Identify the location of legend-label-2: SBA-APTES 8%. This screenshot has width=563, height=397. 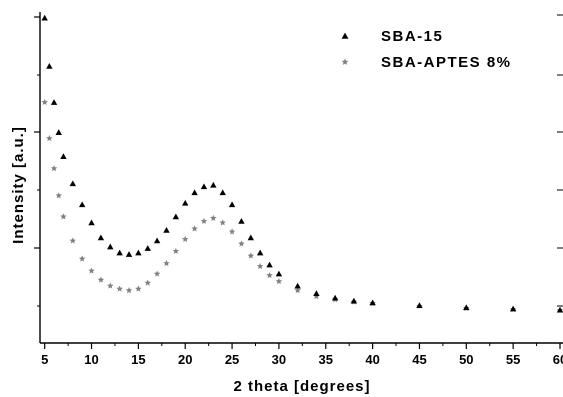
(446, 62).